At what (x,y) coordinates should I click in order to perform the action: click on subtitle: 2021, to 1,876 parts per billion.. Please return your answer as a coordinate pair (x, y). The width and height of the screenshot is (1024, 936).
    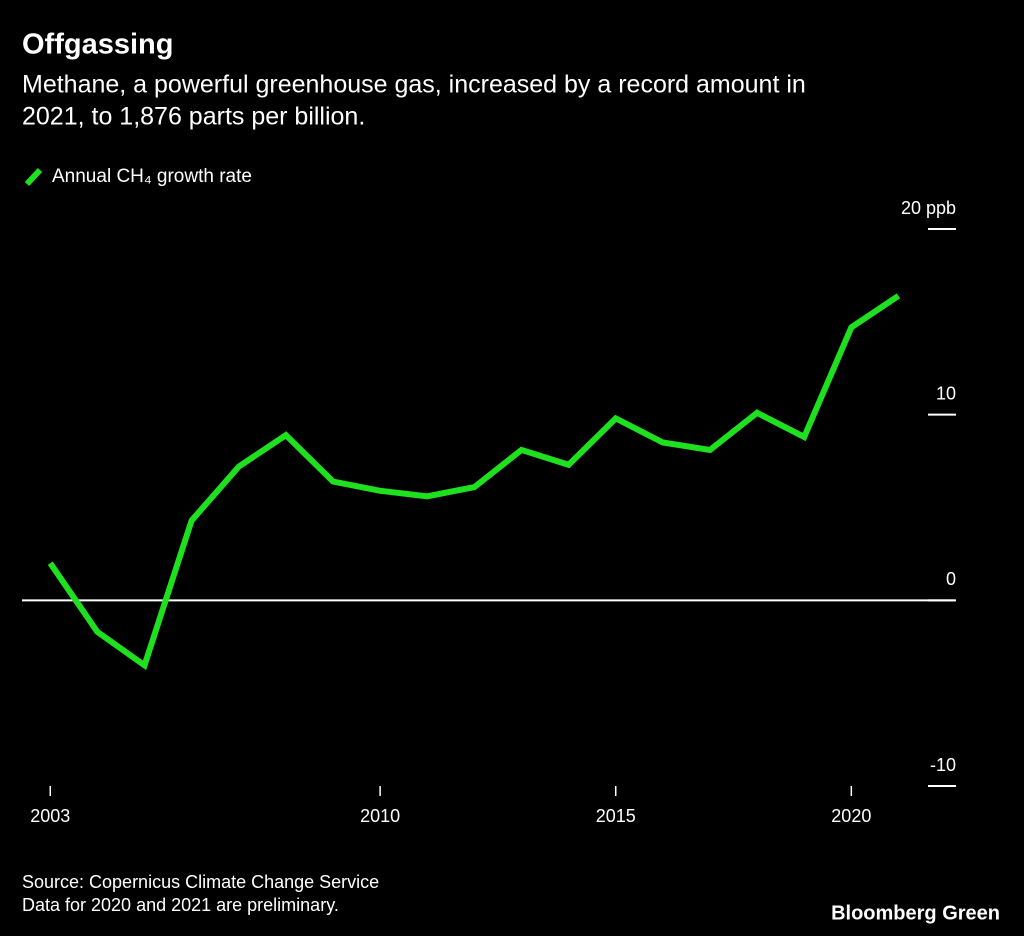
    Looking at the image, I should click on (193, 117).